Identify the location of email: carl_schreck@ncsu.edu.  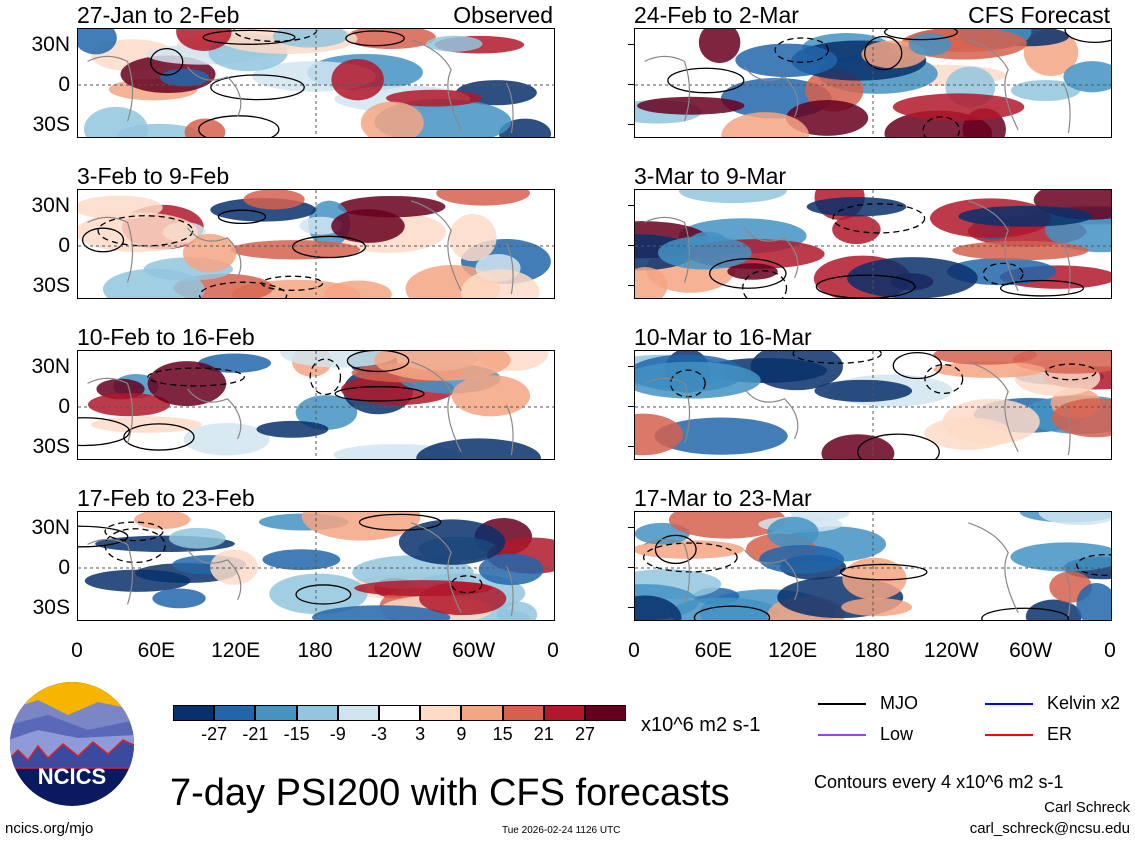
(1049, 828).